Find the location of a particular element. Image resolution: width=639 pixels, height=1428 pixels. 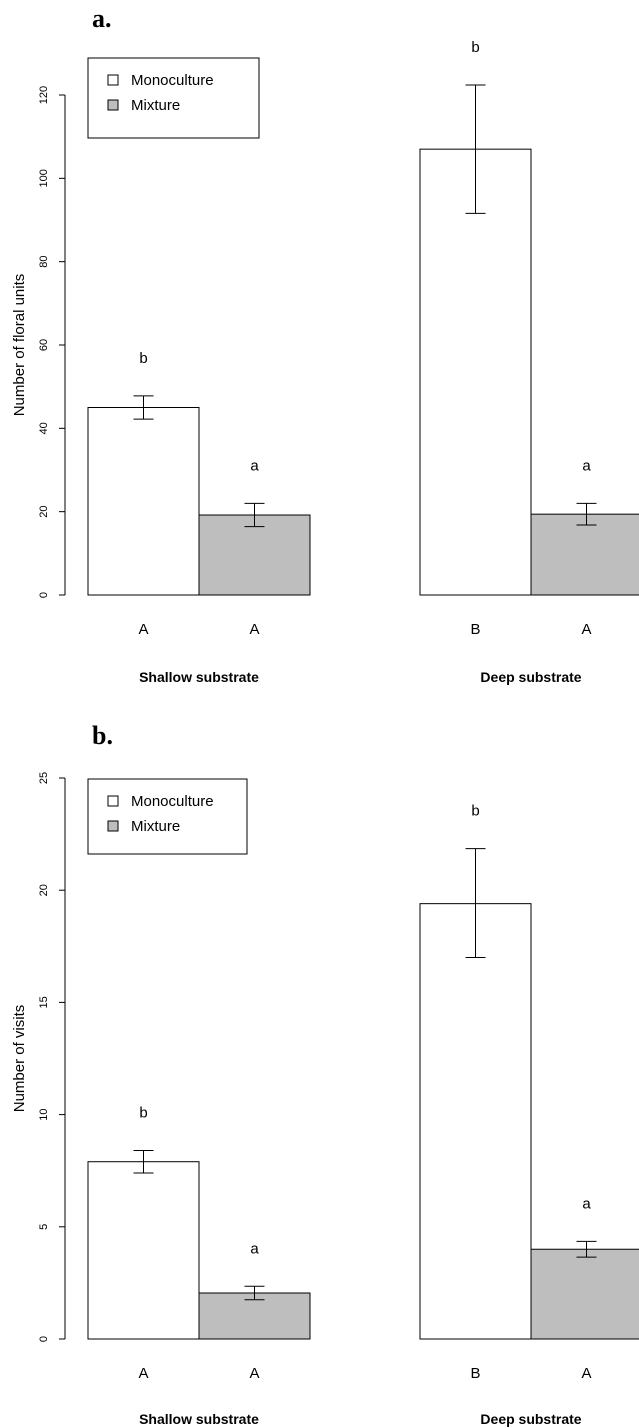

y-axis-label: Number of floral units is located at coordinates (19, 345).